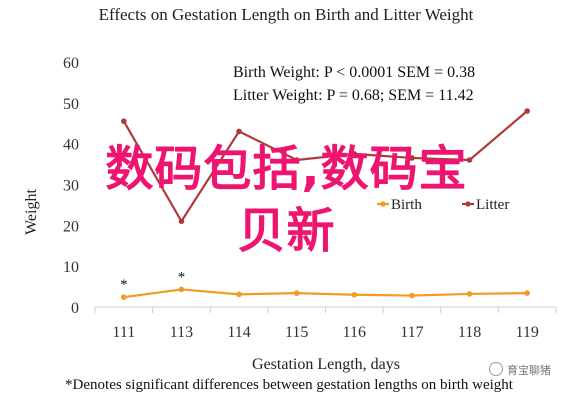  I want to click on x-axis-title: Gestation Length, days, so click(326, 364).